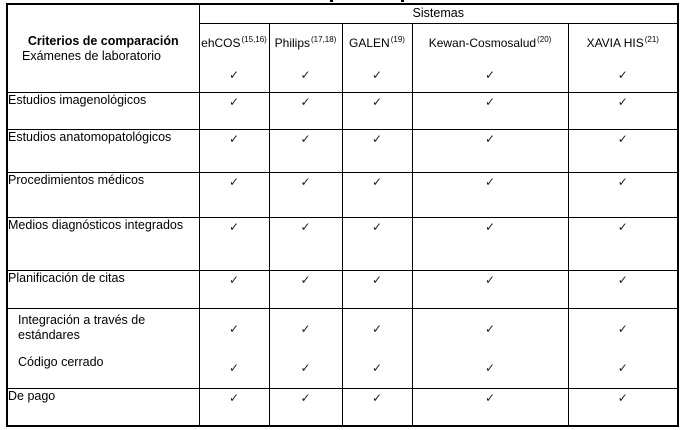 The image size is (681, 430). Describe the element at coordinates (377, 57) in the screenshot. I see `system-header-galen: GALEN(19) ✓` at that location.